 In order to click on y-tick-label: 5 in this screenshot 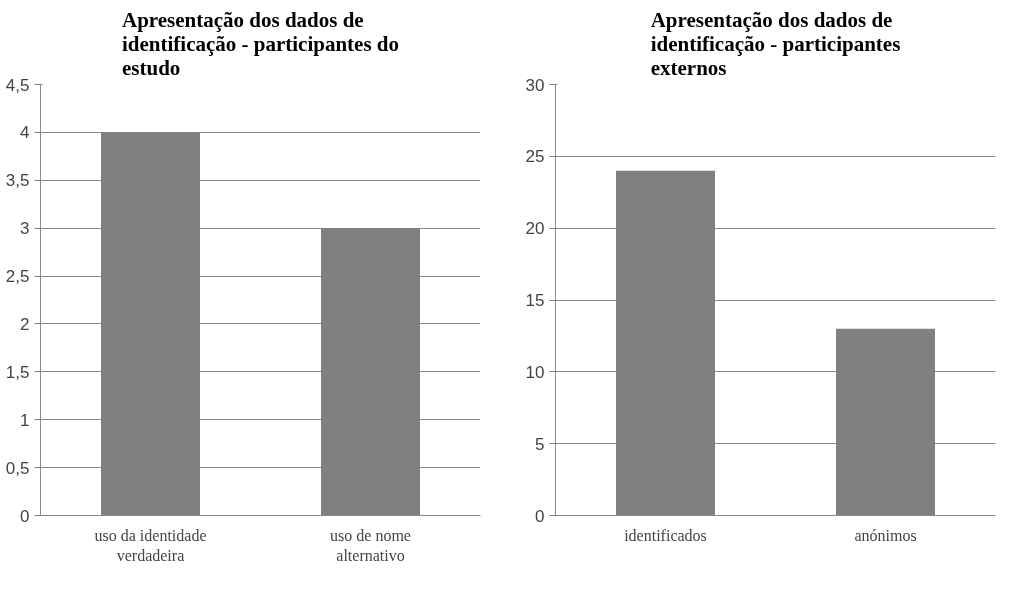, I will do `click(540, 444)`.